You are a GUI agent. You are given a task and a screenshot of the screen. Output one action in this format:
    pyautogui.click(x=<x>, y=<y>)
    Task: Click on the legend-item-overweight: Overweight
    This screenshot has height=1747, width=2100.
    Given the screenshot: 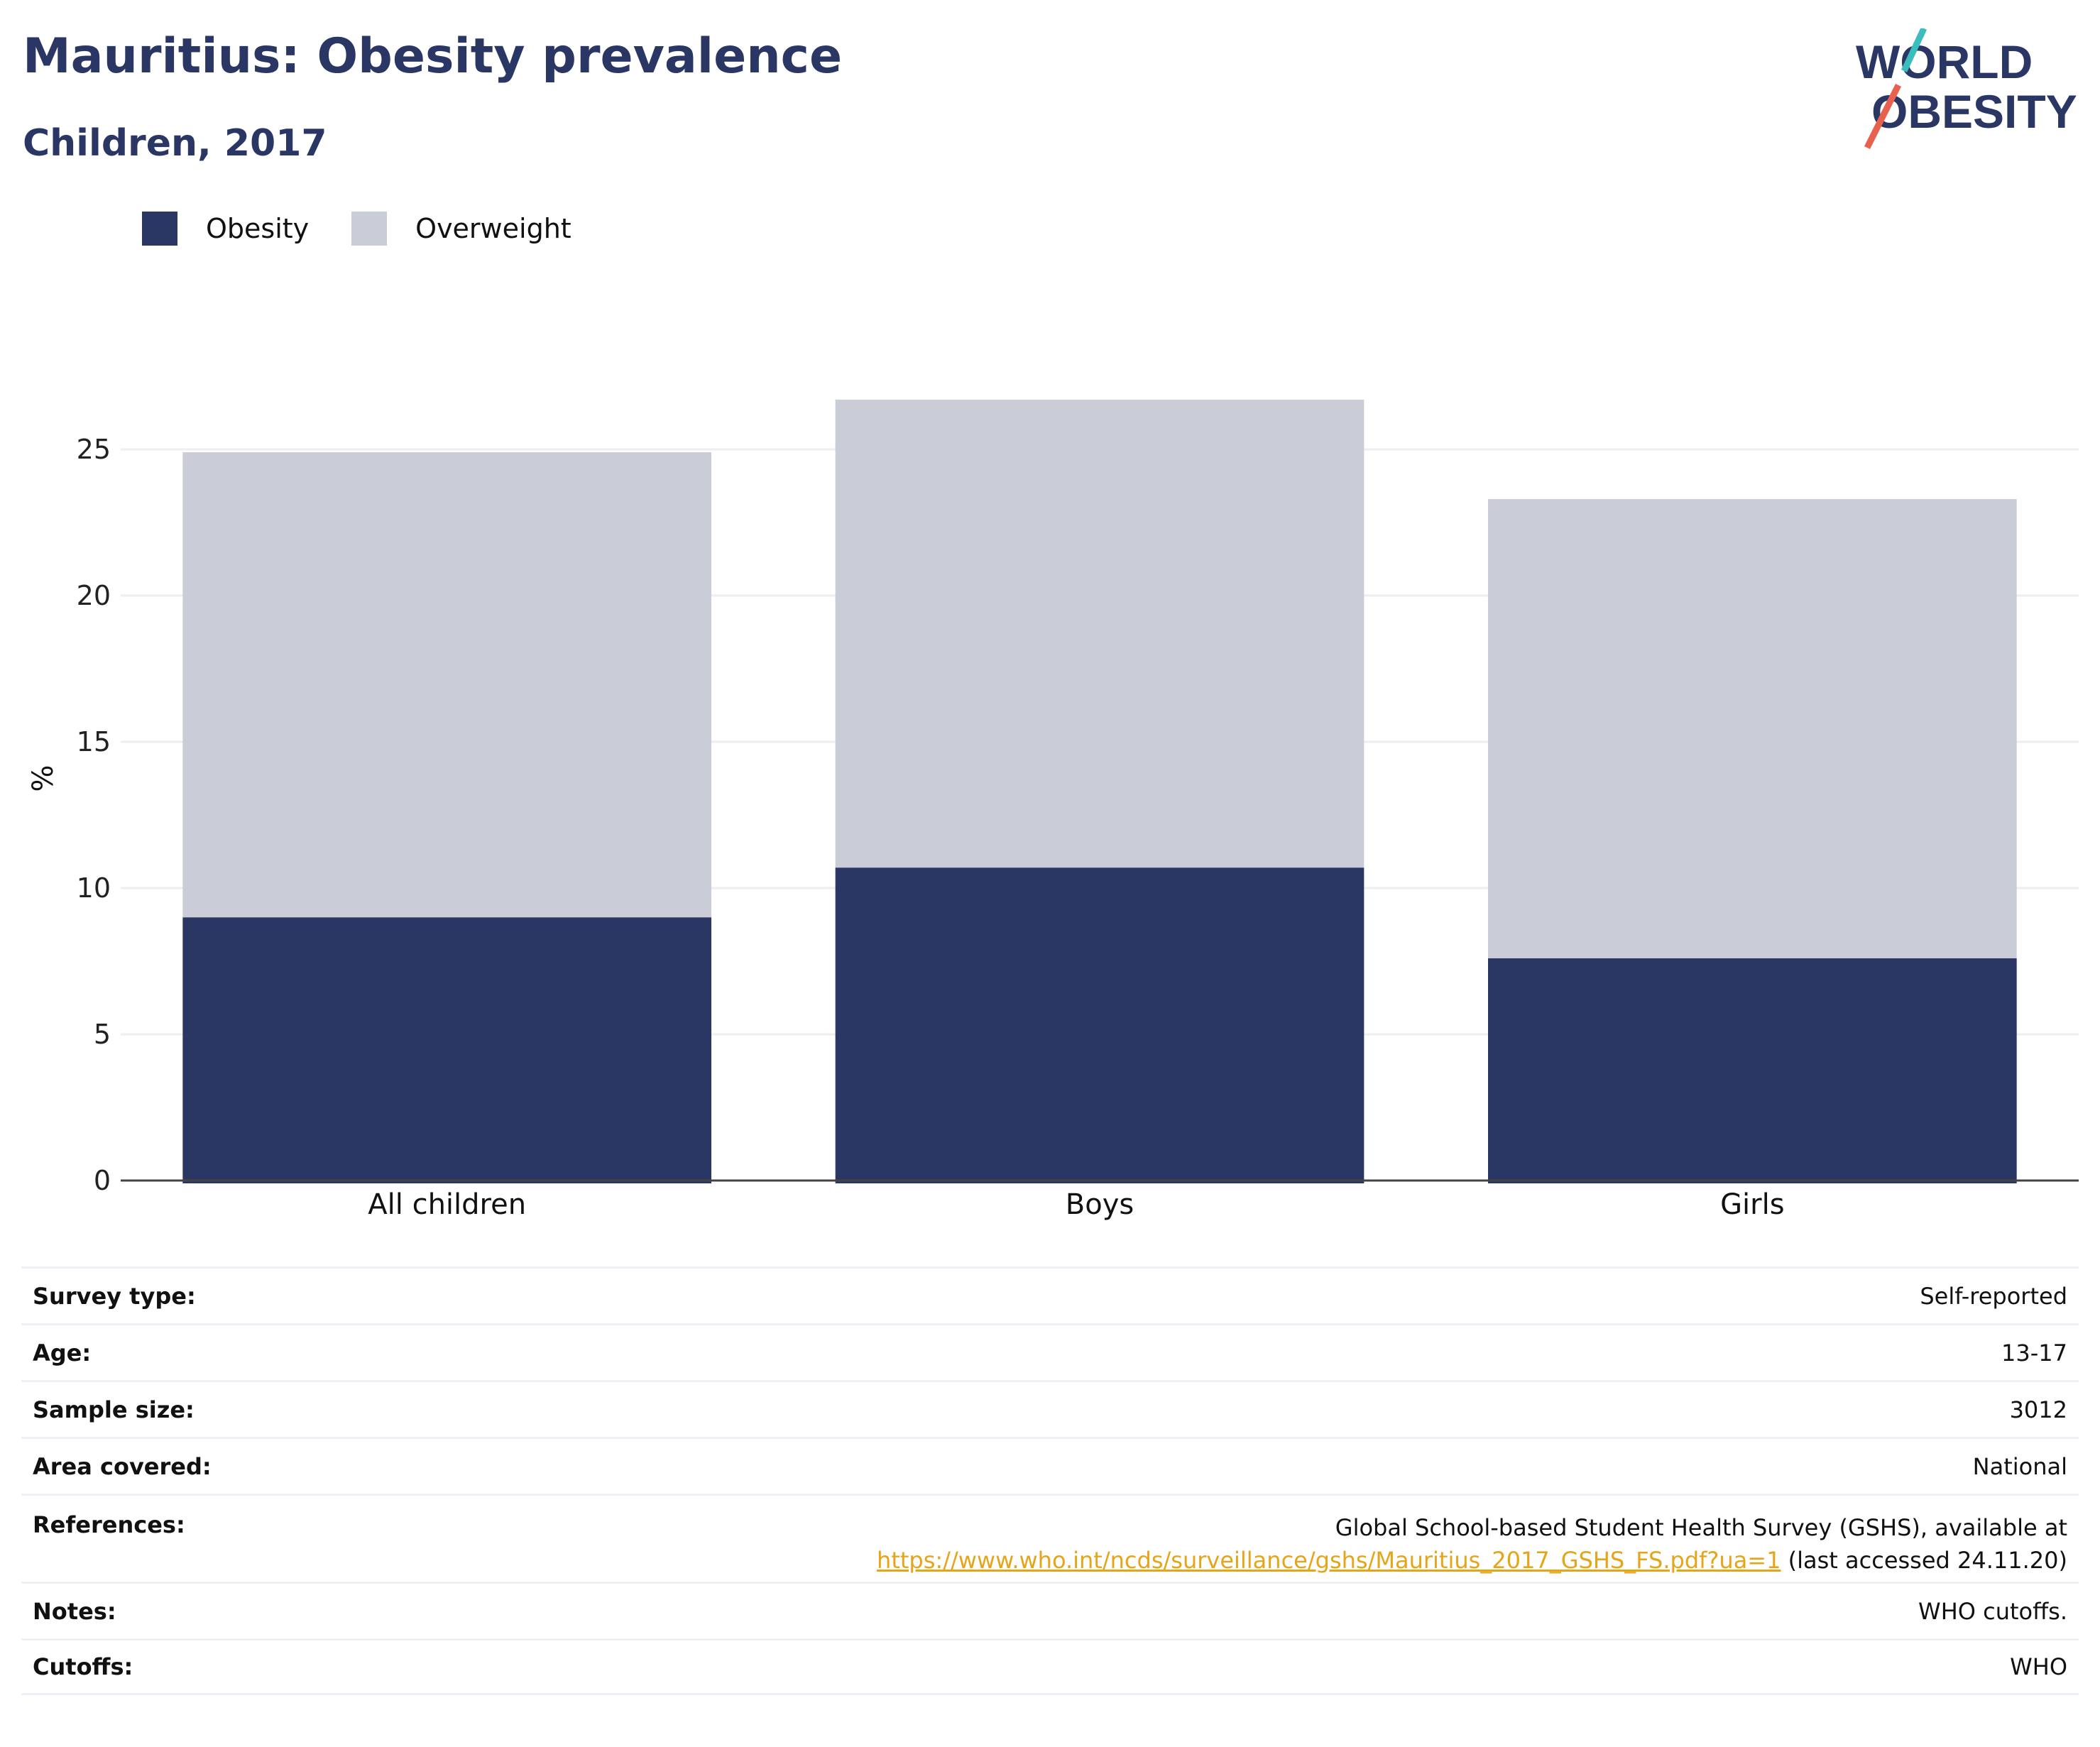 What is the action you would take?
    pyautogui.click(x=461, y=229)
    